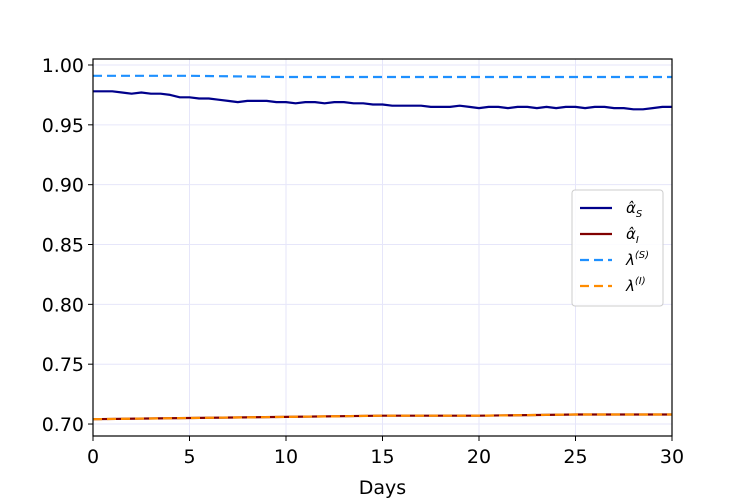 The width and height of the screenshot is (747, 498). I want to click on x-tick-label: 25, so click(575, 457).